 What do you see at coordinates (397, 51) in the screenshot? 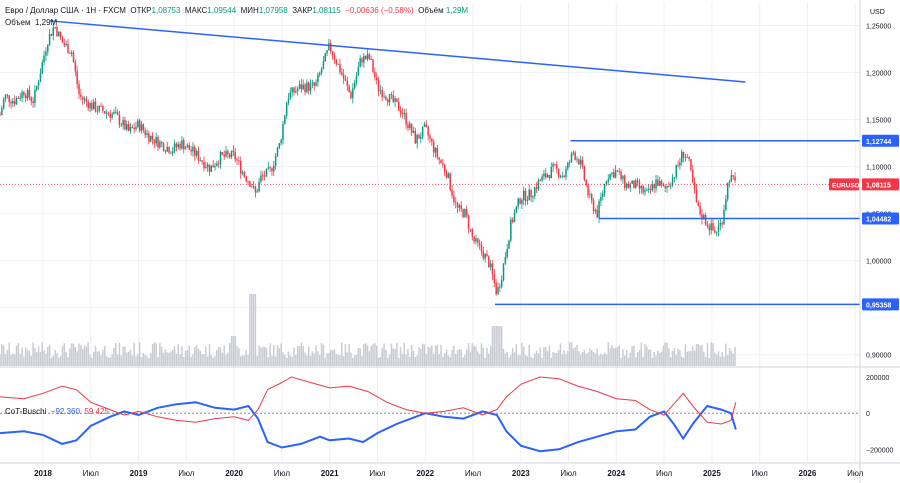
I see `trendline` at bounding box center [397, 51].